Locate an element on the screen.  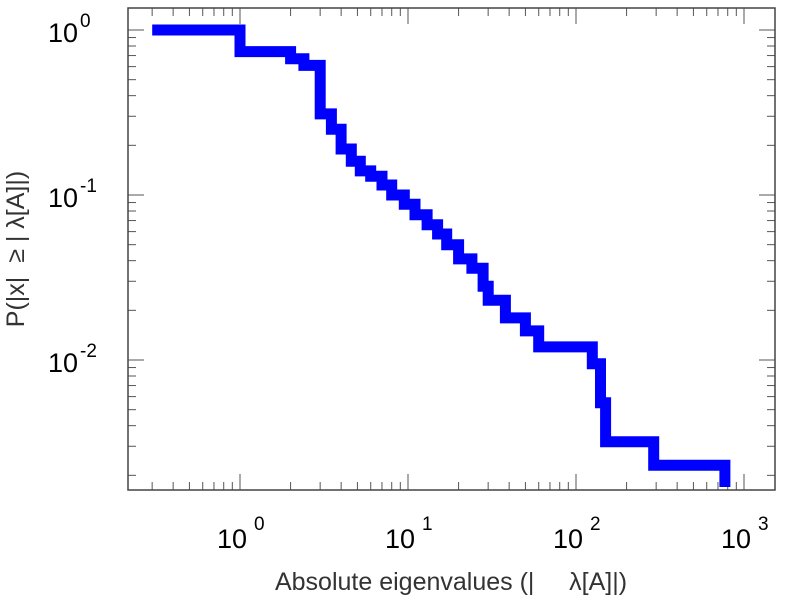
y-tick-label: 10 -1 is located at coordinates (72, 194).